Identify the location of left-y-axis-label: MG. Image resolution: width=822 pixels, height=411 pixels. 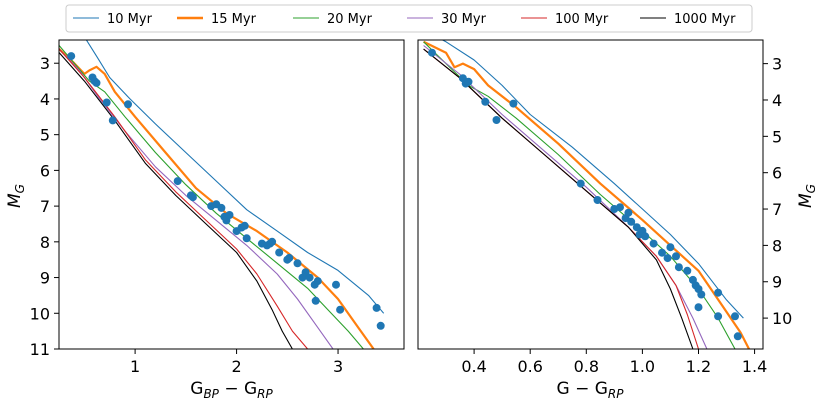
(16, 196).